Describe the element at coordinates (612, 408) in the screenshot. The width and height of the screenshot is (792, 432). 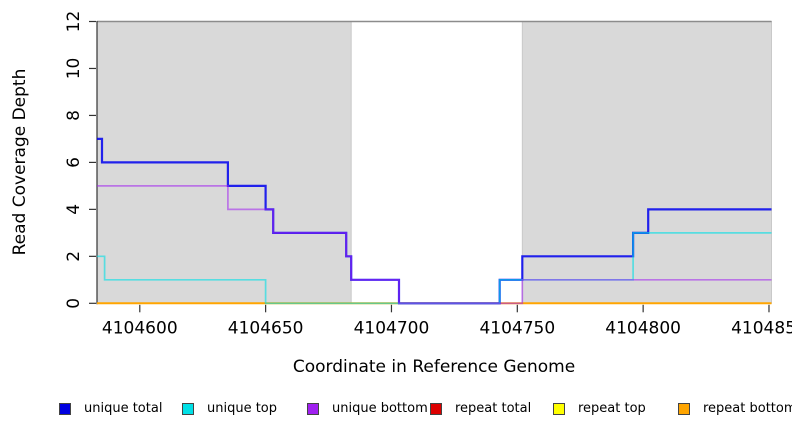
I see `legend-label: repeat top` at that location.